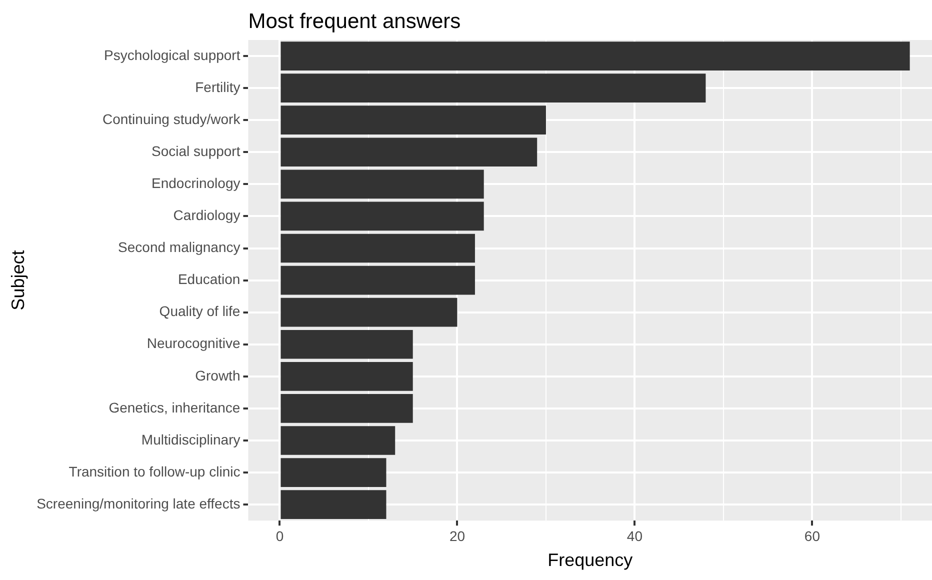 Image resolution: width=932 pixels, height=580 pixels. What do you see at coordinates (354, 21) in the screenshot?
I see `chart-title: Most frequent answers` at bounding box center [354, 21].